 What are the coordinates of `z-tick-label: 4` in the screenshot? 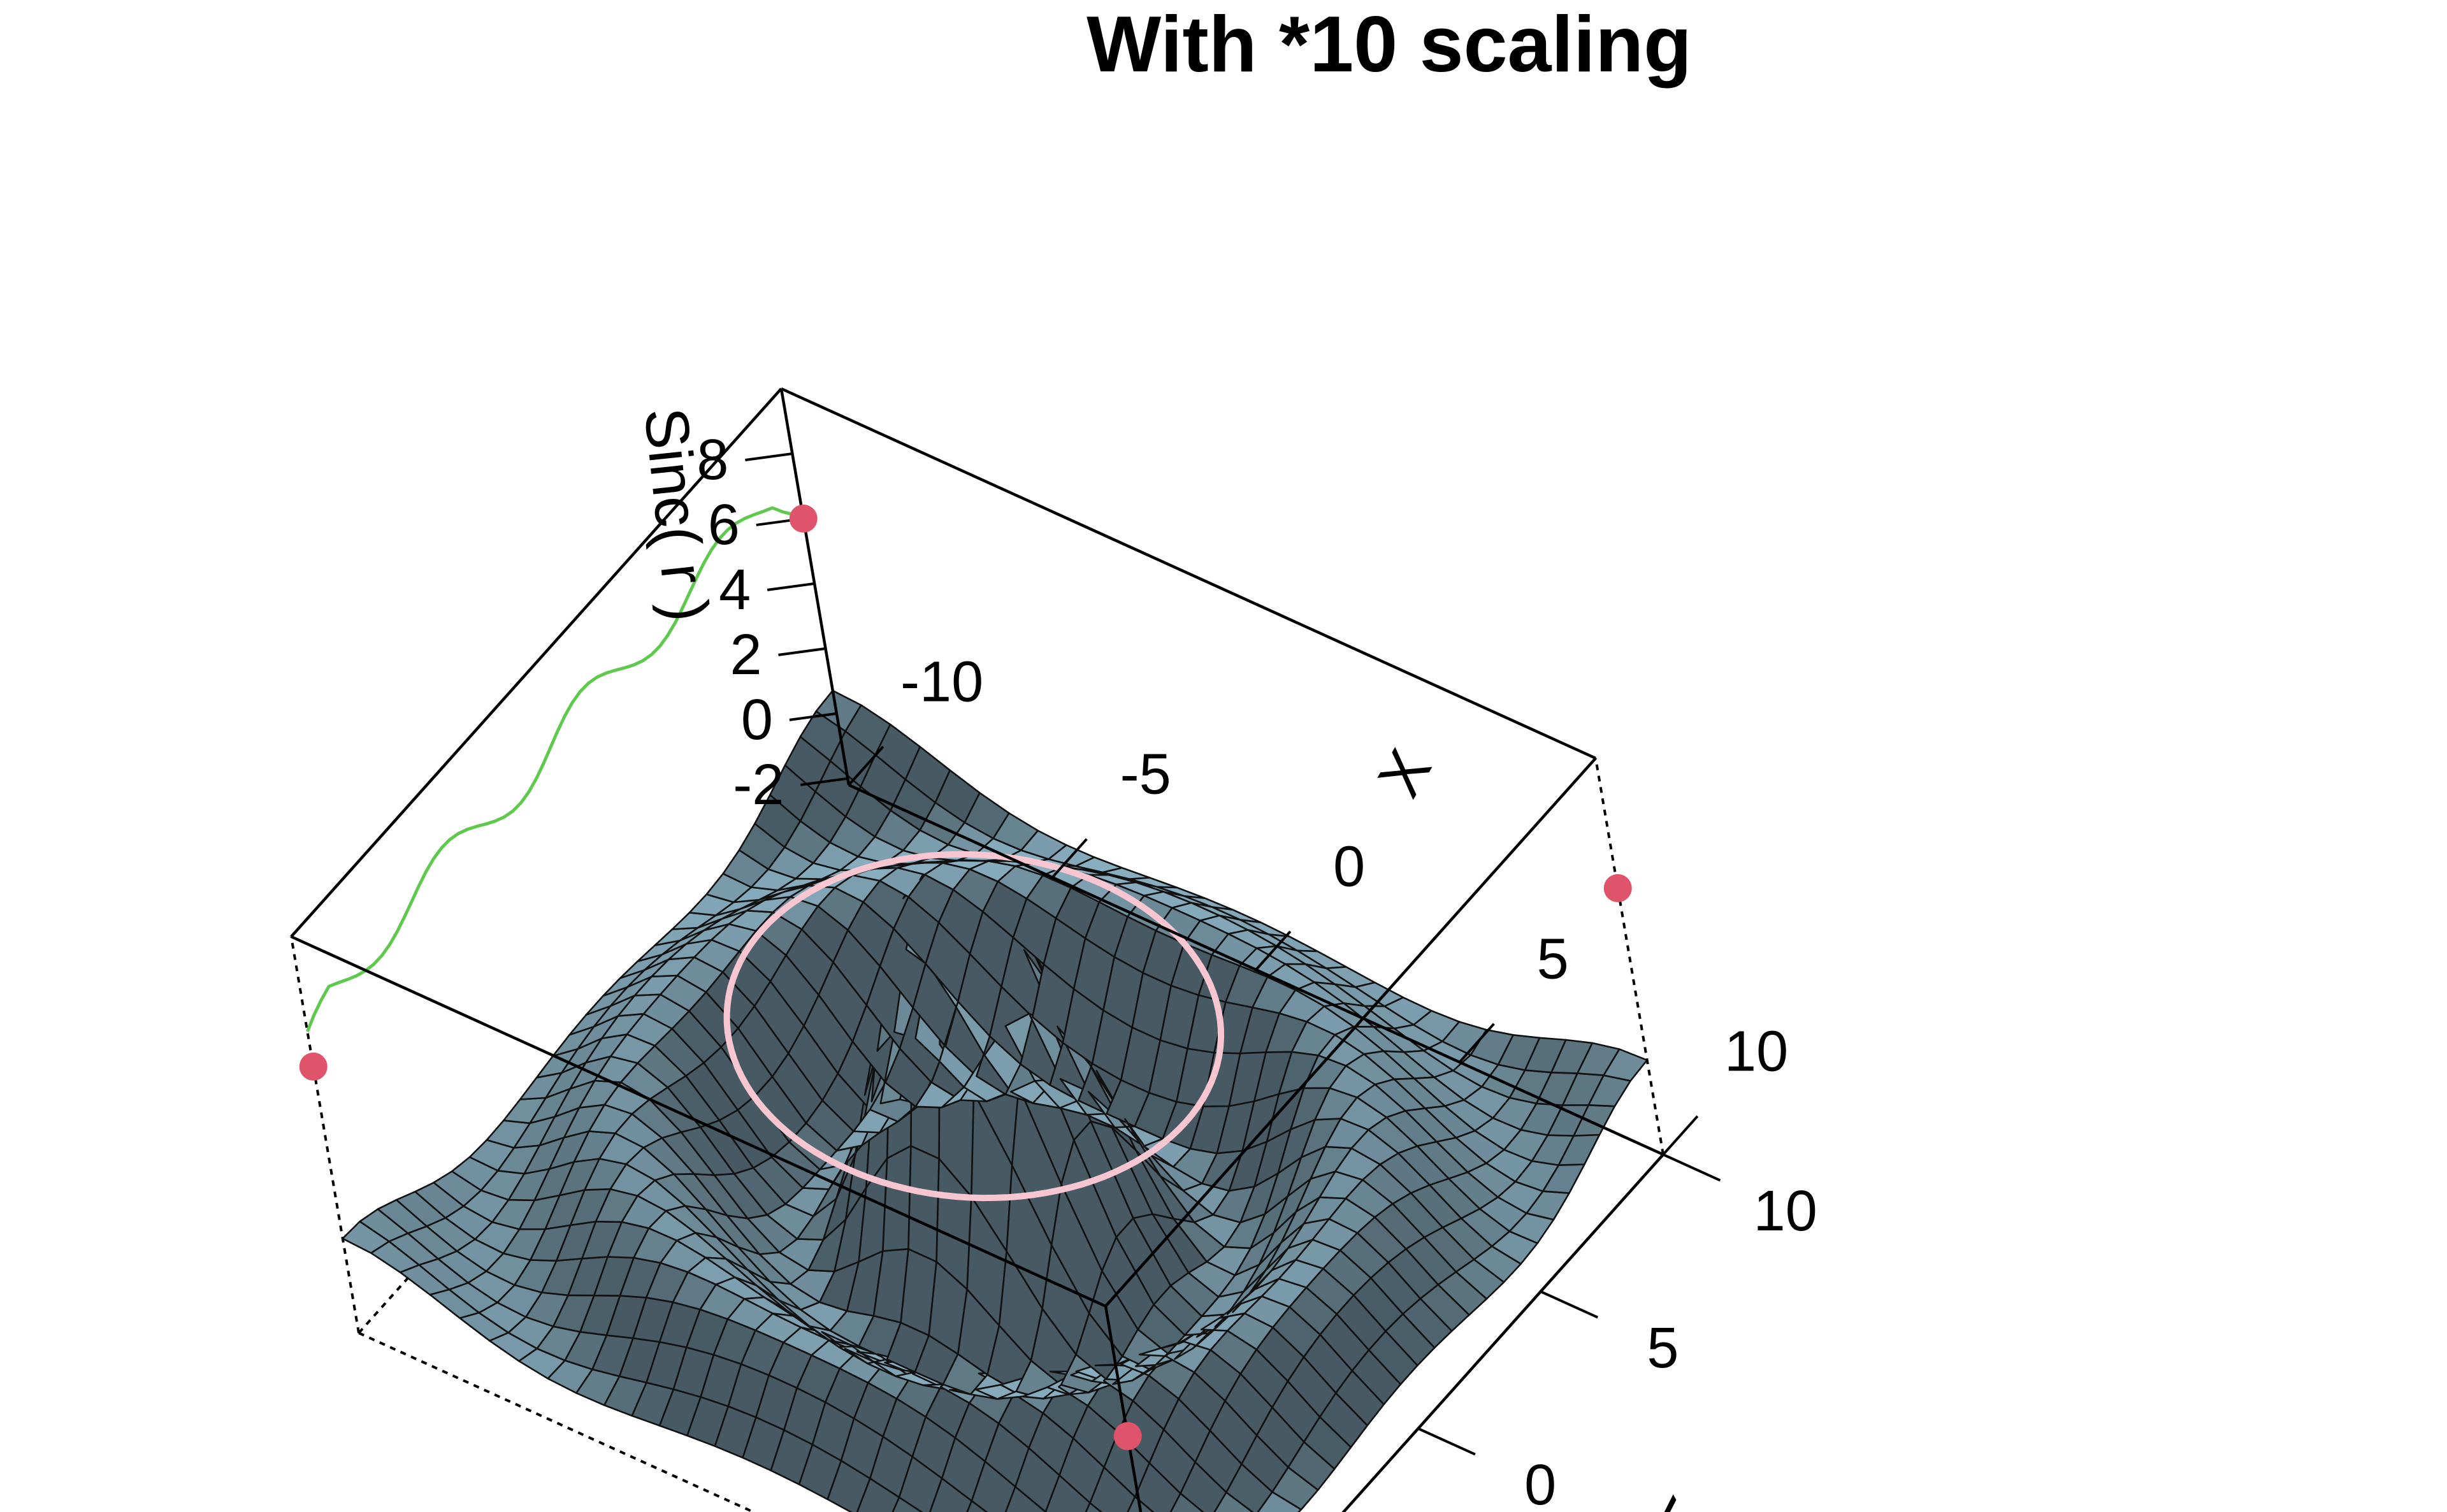 It's located at (735, 590).